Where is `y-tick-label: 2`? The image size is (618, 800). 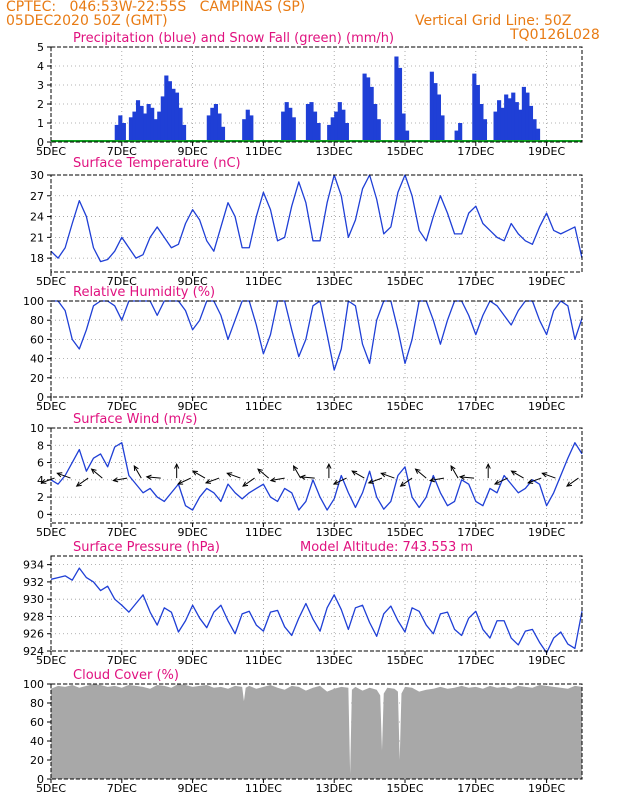 y-tick-label: 2 is located at coordinates (40, 104).